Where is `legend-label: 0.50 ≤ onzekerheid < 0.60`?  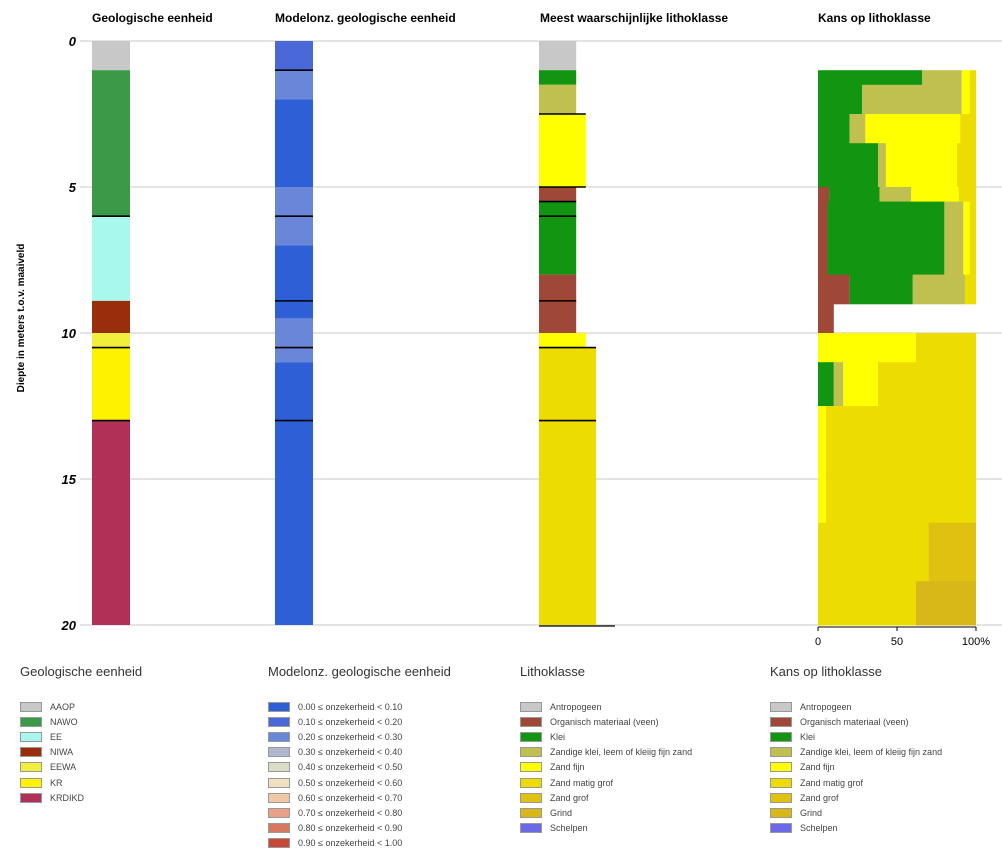 legend-label: 0.50 ≤ onzekerheid < 0.60 is located at coordinates (350, 782).